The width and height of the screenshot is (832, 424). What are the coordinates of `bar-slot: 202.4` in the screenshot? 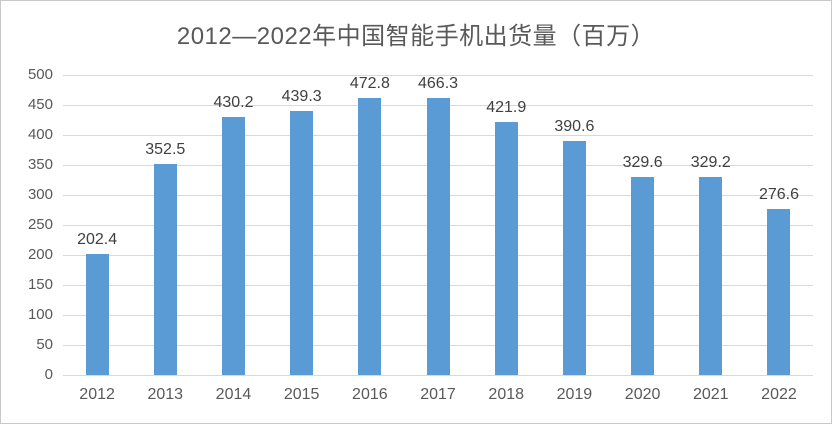 It's located at (97, 225).